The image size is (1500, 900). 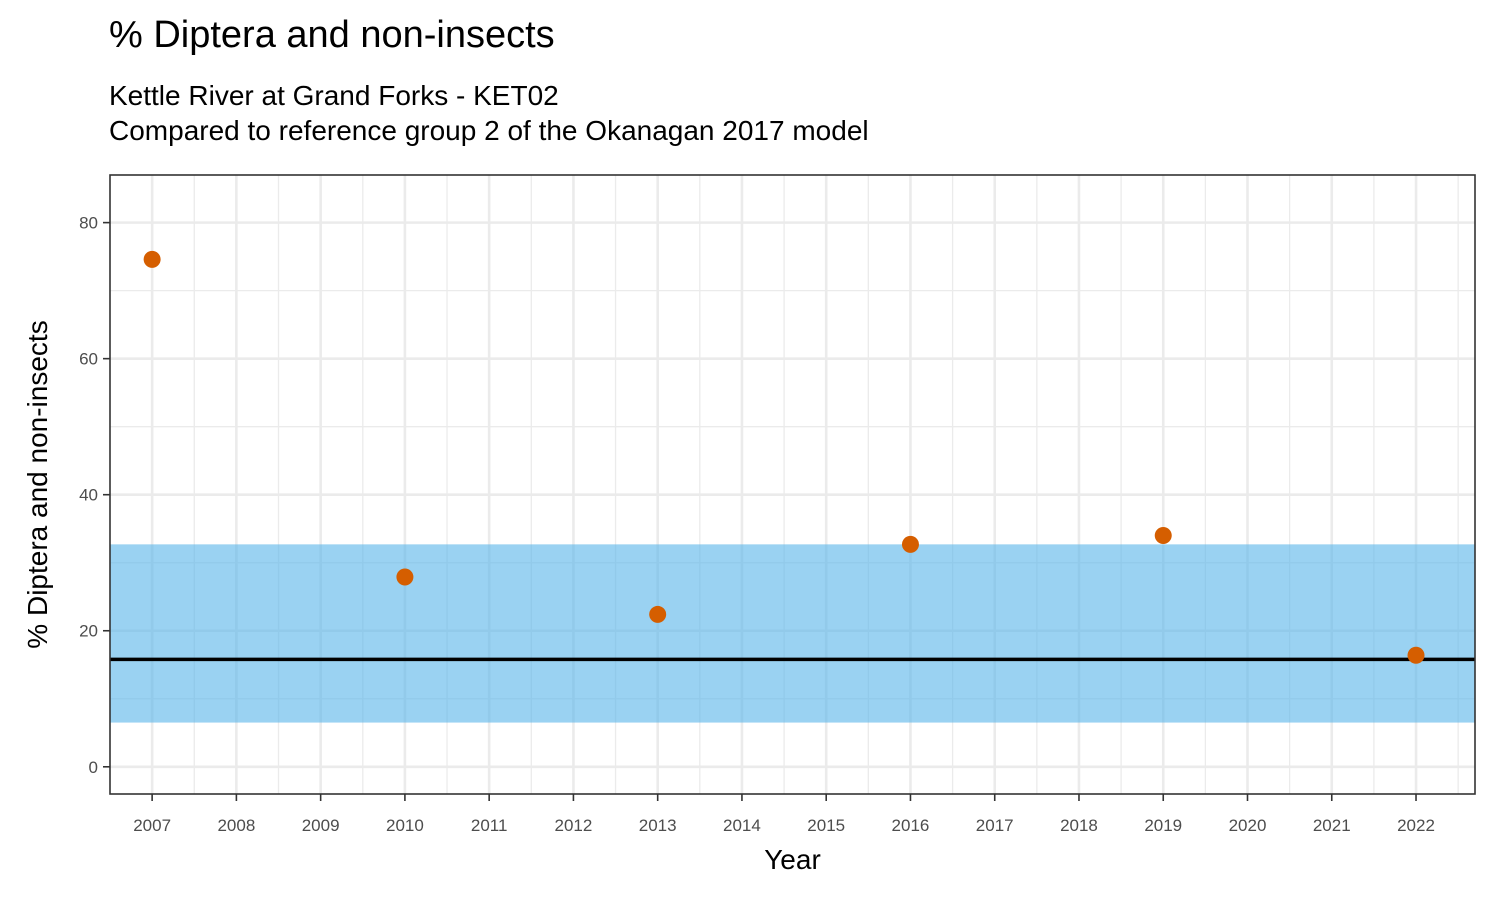 I want to click on x-tick-label: 2020, so click(x=1248, y=825).